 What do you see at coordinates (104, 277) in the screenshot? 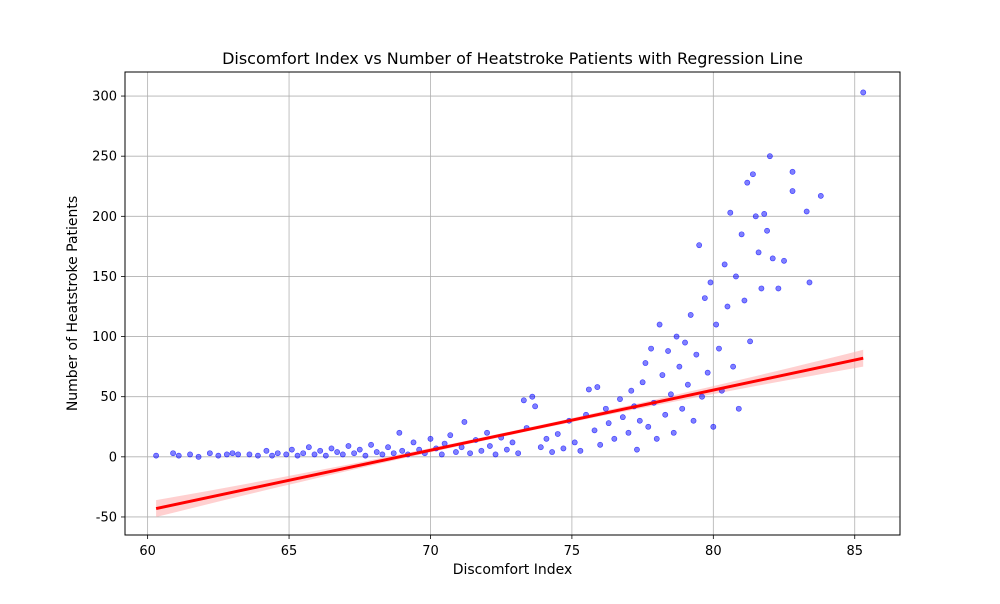
I see `y-tick-label: 150` at bounding box center [104, 277].